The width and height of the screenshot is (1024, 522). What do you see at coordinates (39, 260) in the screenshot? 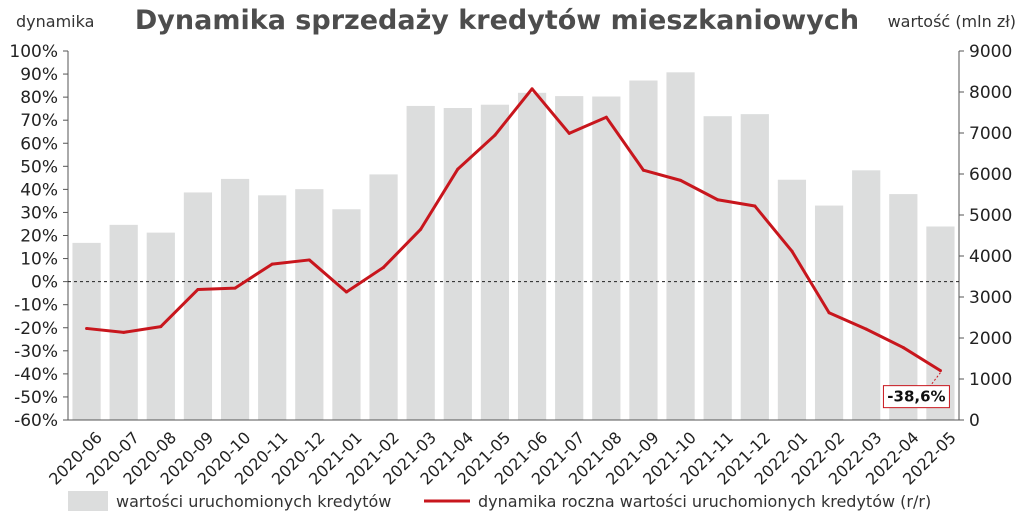
I see `left-tick-label: 10%` at bounding box center [39, 260].